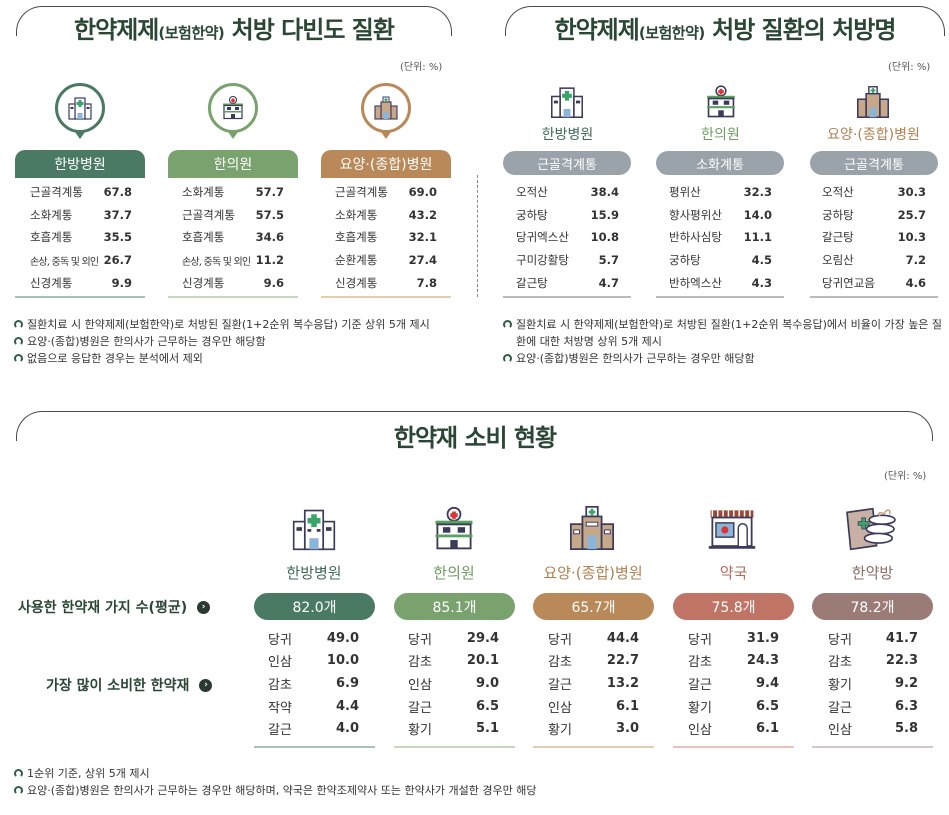  What do you see at coordinates (81, 282) in the screenshot?
I see `table-row: 신경계통 9.9` at bounding box center [81, 282].